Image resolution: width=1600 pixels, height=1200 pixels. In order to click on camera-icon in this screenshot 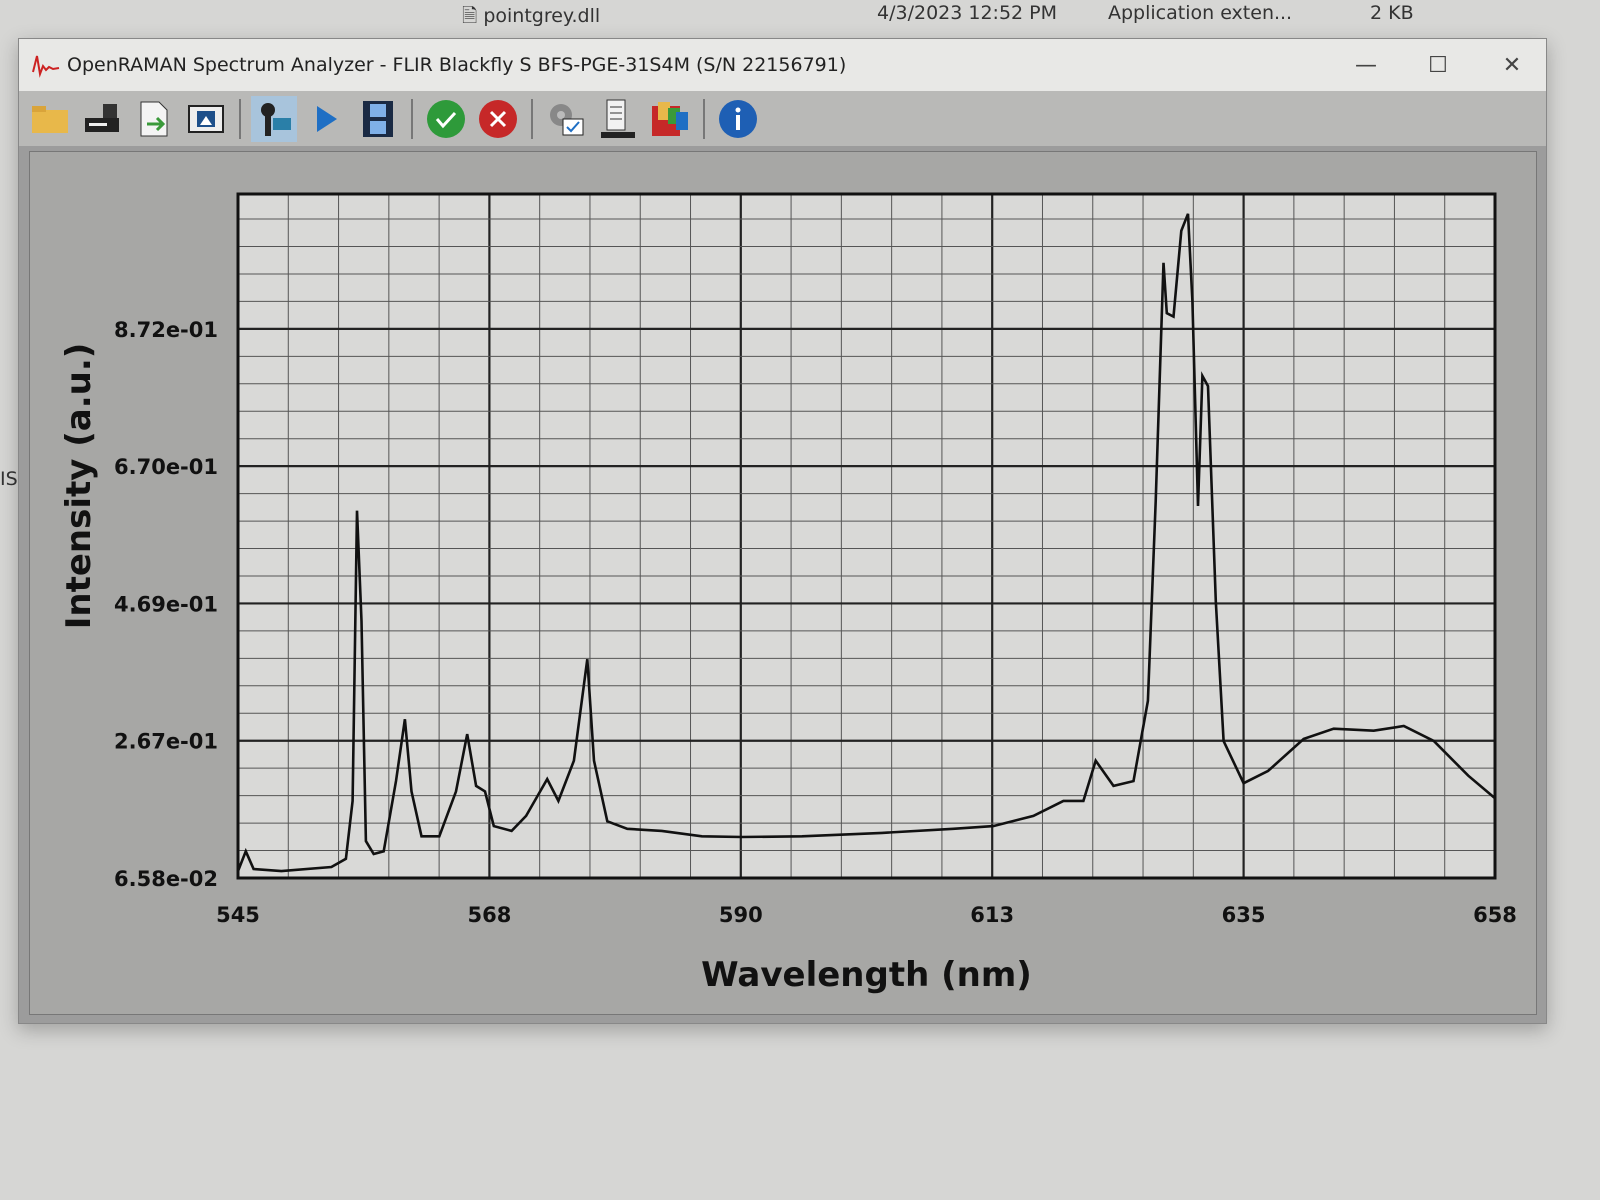, I will do `click(276, 119)`.